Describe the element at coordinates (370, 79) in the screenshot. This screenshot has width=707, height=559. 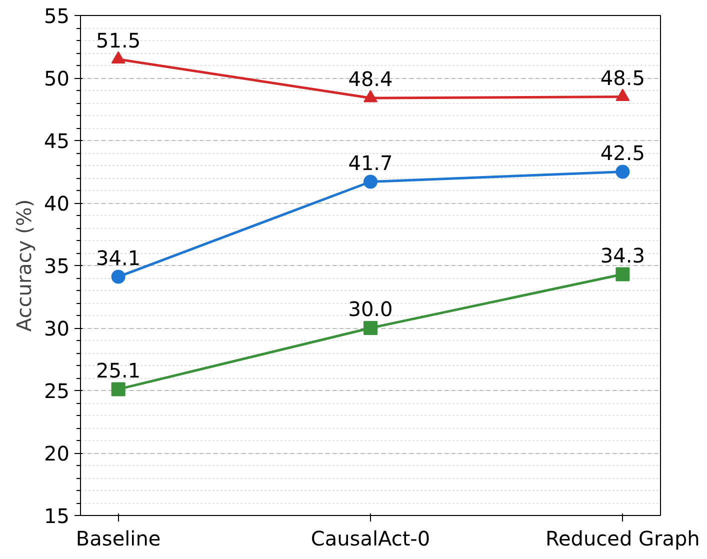
I see `data-label: 48.4` at that location.